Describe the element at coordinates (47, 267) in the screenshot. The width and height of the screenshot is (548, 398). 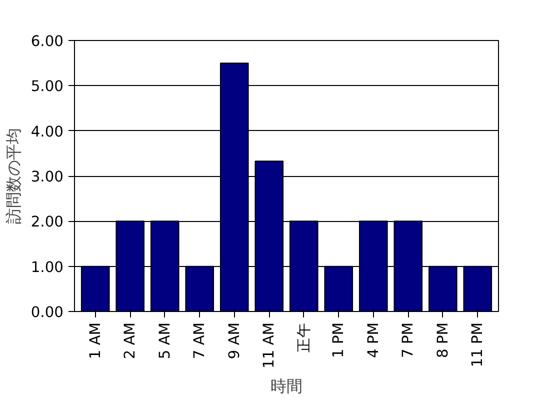
I see `y-tick-label: 1.00` at that location.